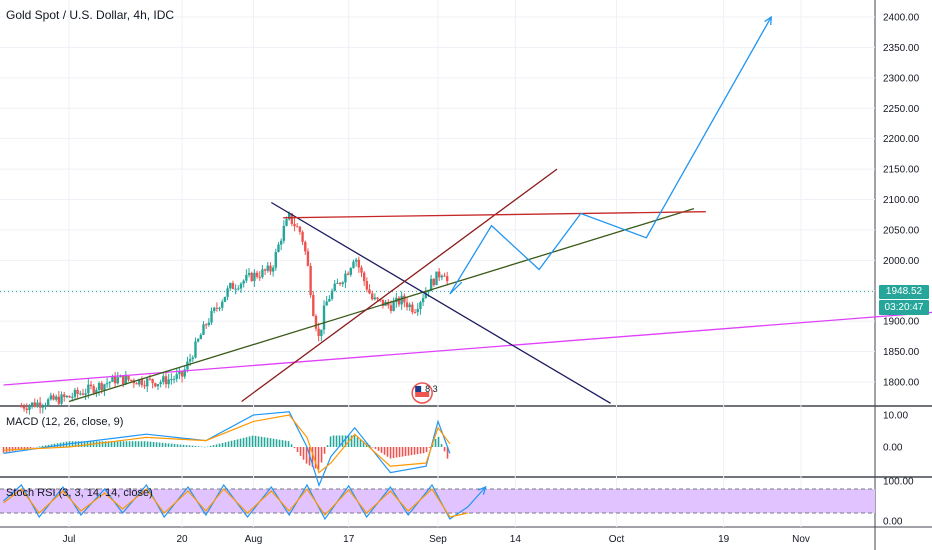  I want to click on macd-tick-label: 0.00, so click(893, 448).